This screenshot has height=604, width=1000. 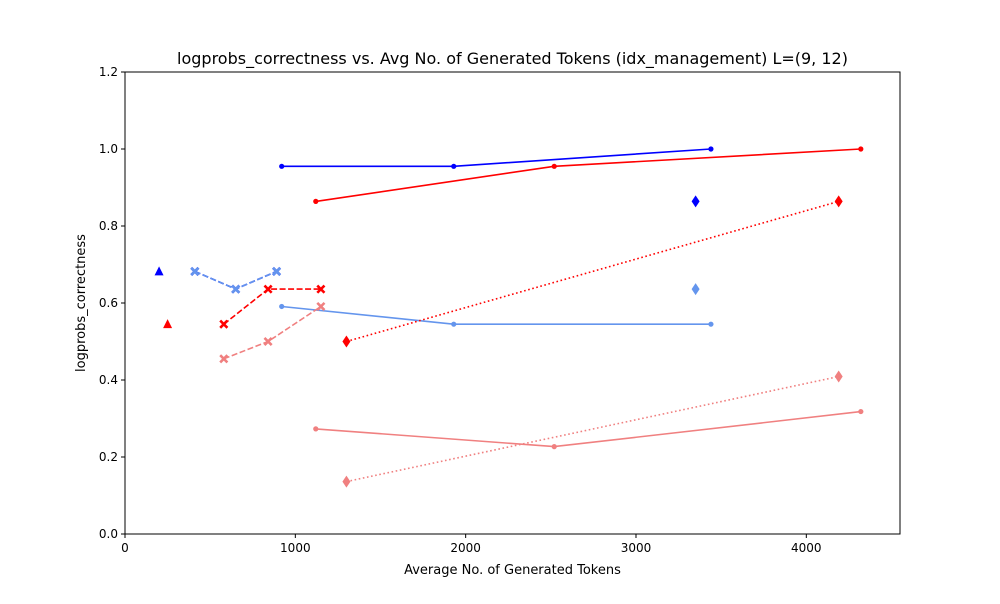 What do you see at coordinates (81, 303) in the screenshot?
I see `y-axis-label: logprobs_correctness` at bounding box center [81, 303].